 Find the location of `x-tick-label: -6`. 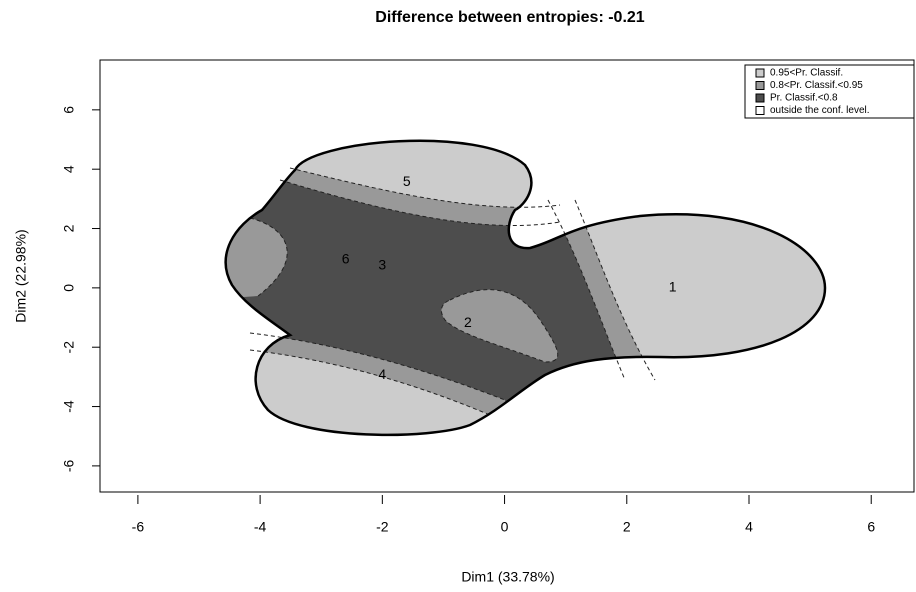

x-tick-label: -6 is located at coordinates (138, 527).